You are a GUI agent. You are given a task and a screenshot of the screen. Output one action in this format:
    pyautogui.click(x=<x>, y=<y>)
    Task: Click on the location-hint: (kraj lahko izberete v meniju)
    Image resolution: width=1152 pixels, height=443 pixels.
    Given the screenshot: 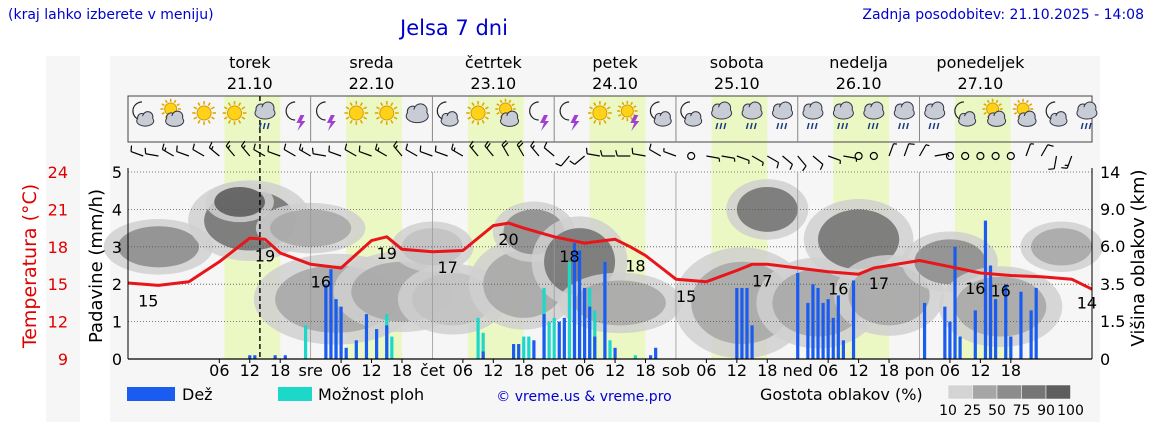 What is the action you would take?
    pyautogui.click(x=111, y=15)
    